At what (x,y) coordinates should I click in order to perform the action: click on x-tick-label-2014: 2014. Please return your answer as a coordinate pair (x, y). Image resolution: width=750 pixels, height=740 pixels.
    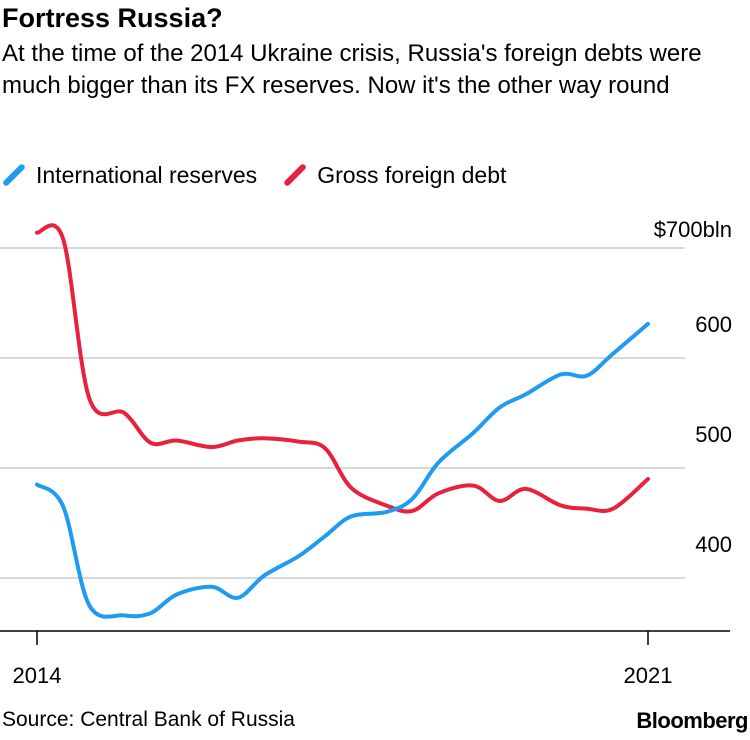
    Looking at the image, I should click on (37, 675).